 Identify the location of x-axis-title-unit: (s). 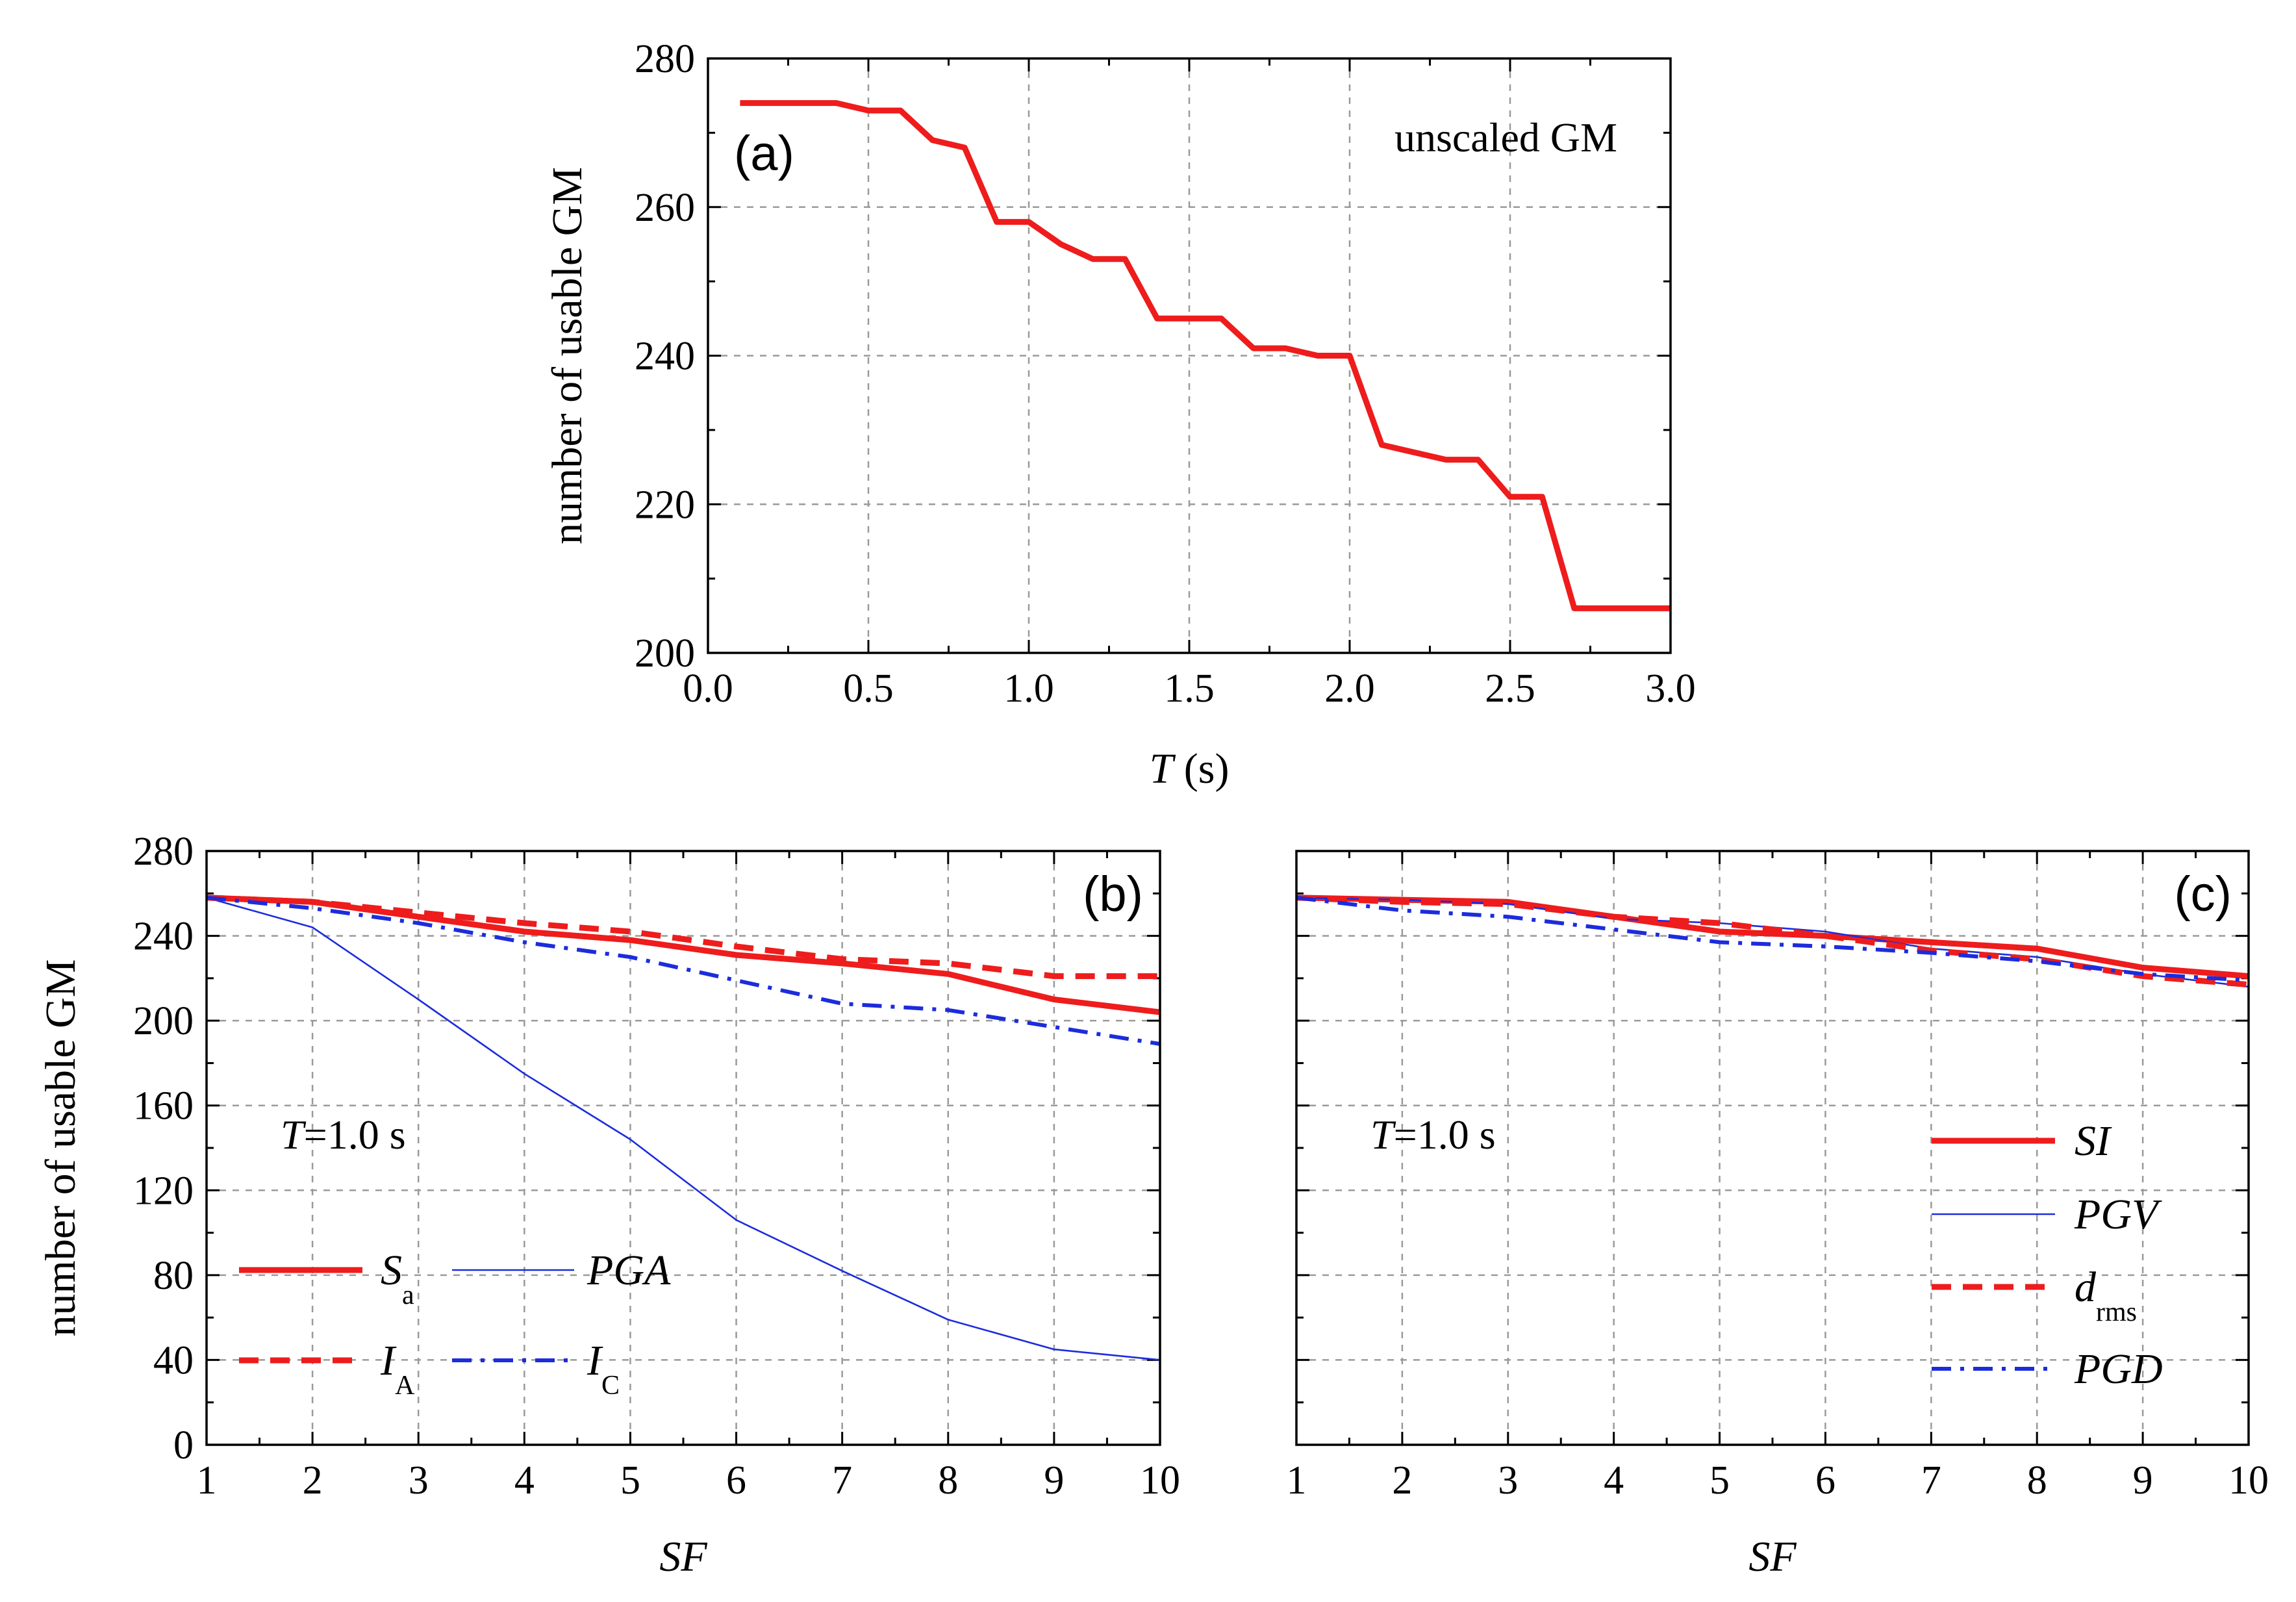
(1201, 769).